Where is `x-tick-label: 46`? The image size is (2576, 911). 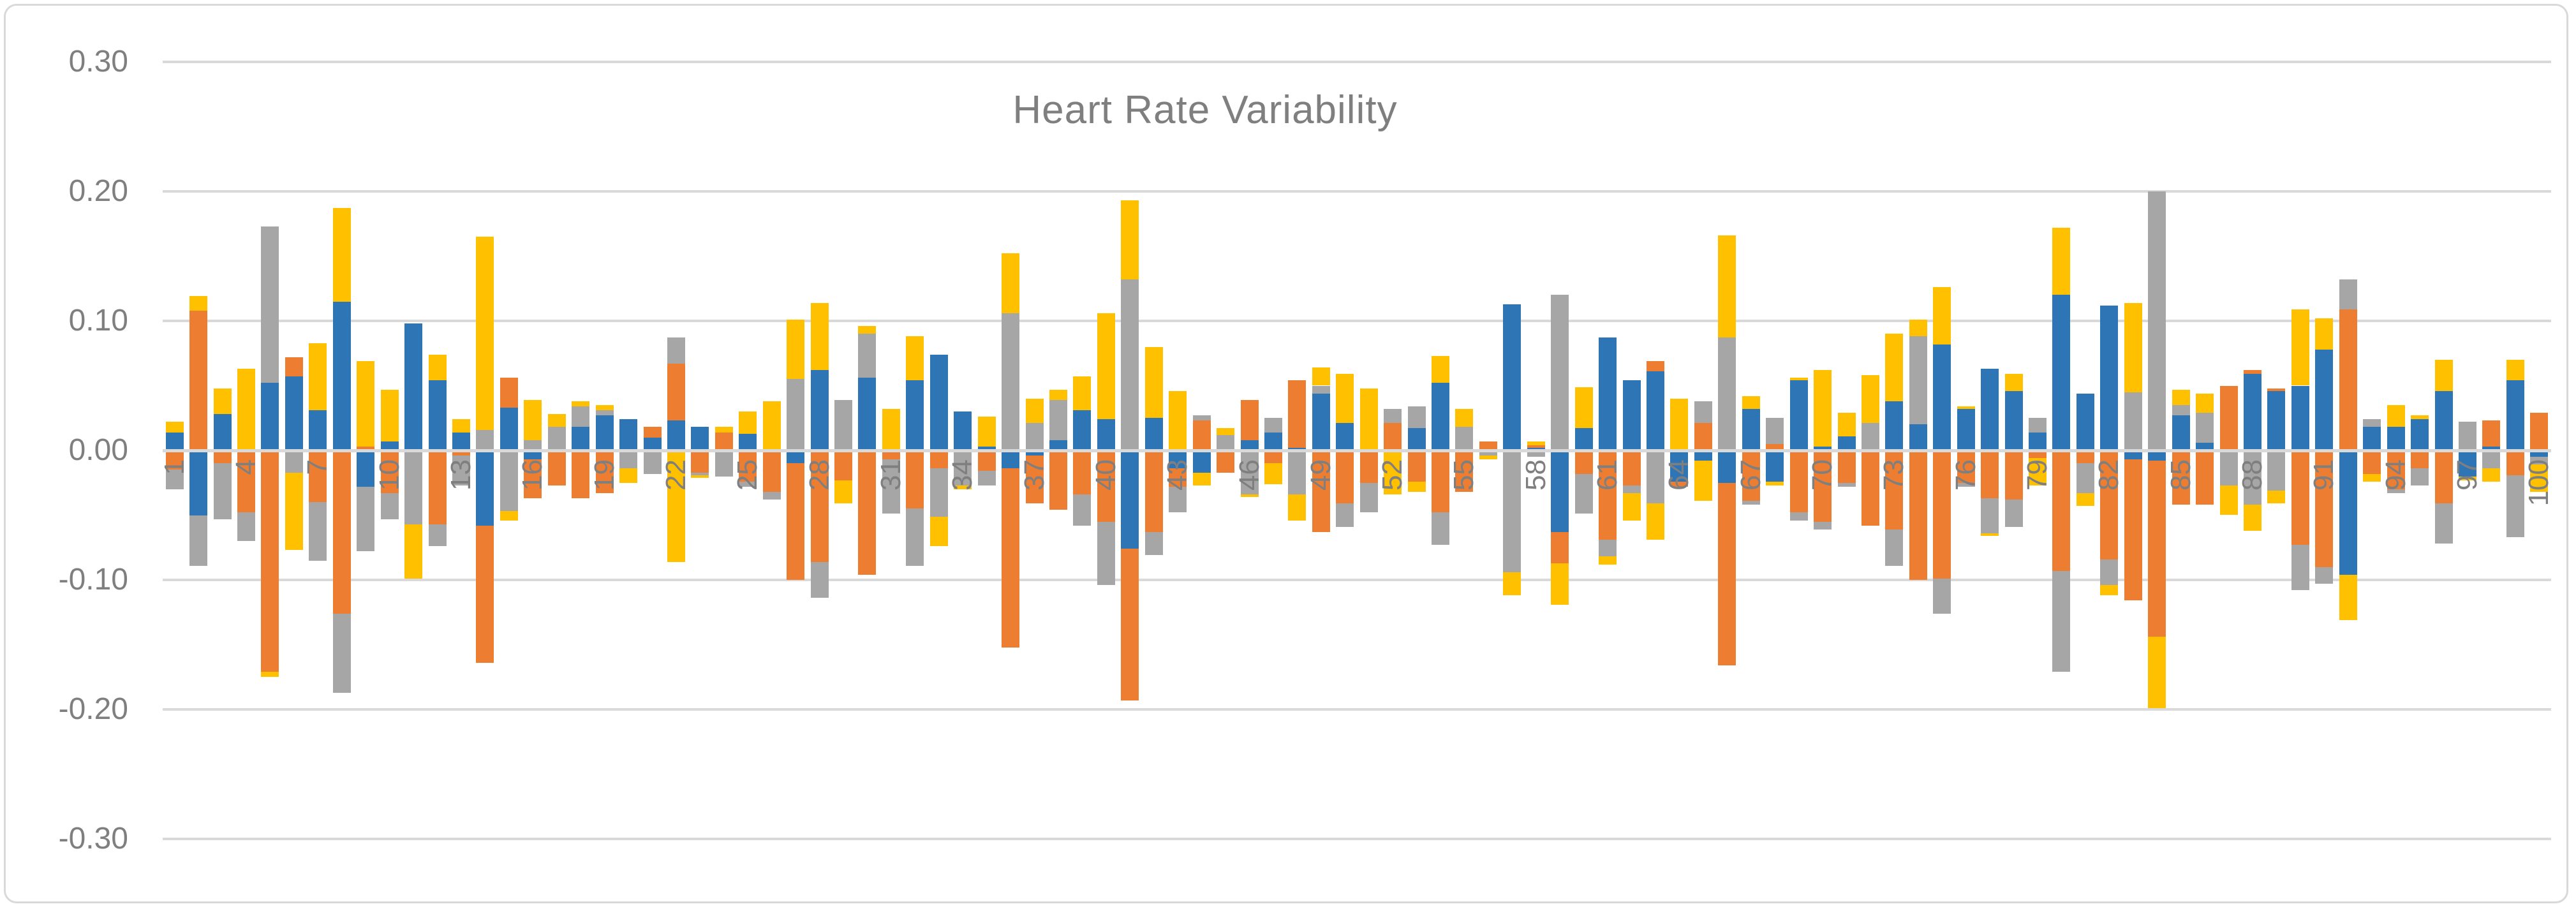
x-tick-label: 46 is located at coordinates (1249, 475).